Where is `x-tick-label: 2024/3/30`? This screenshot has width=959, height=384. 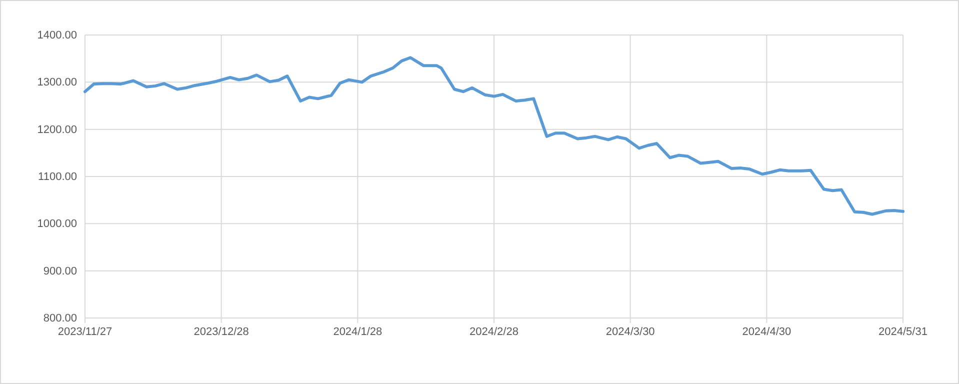 x-tick-label: 2024/3/30 is located at coordinates (630, 332).